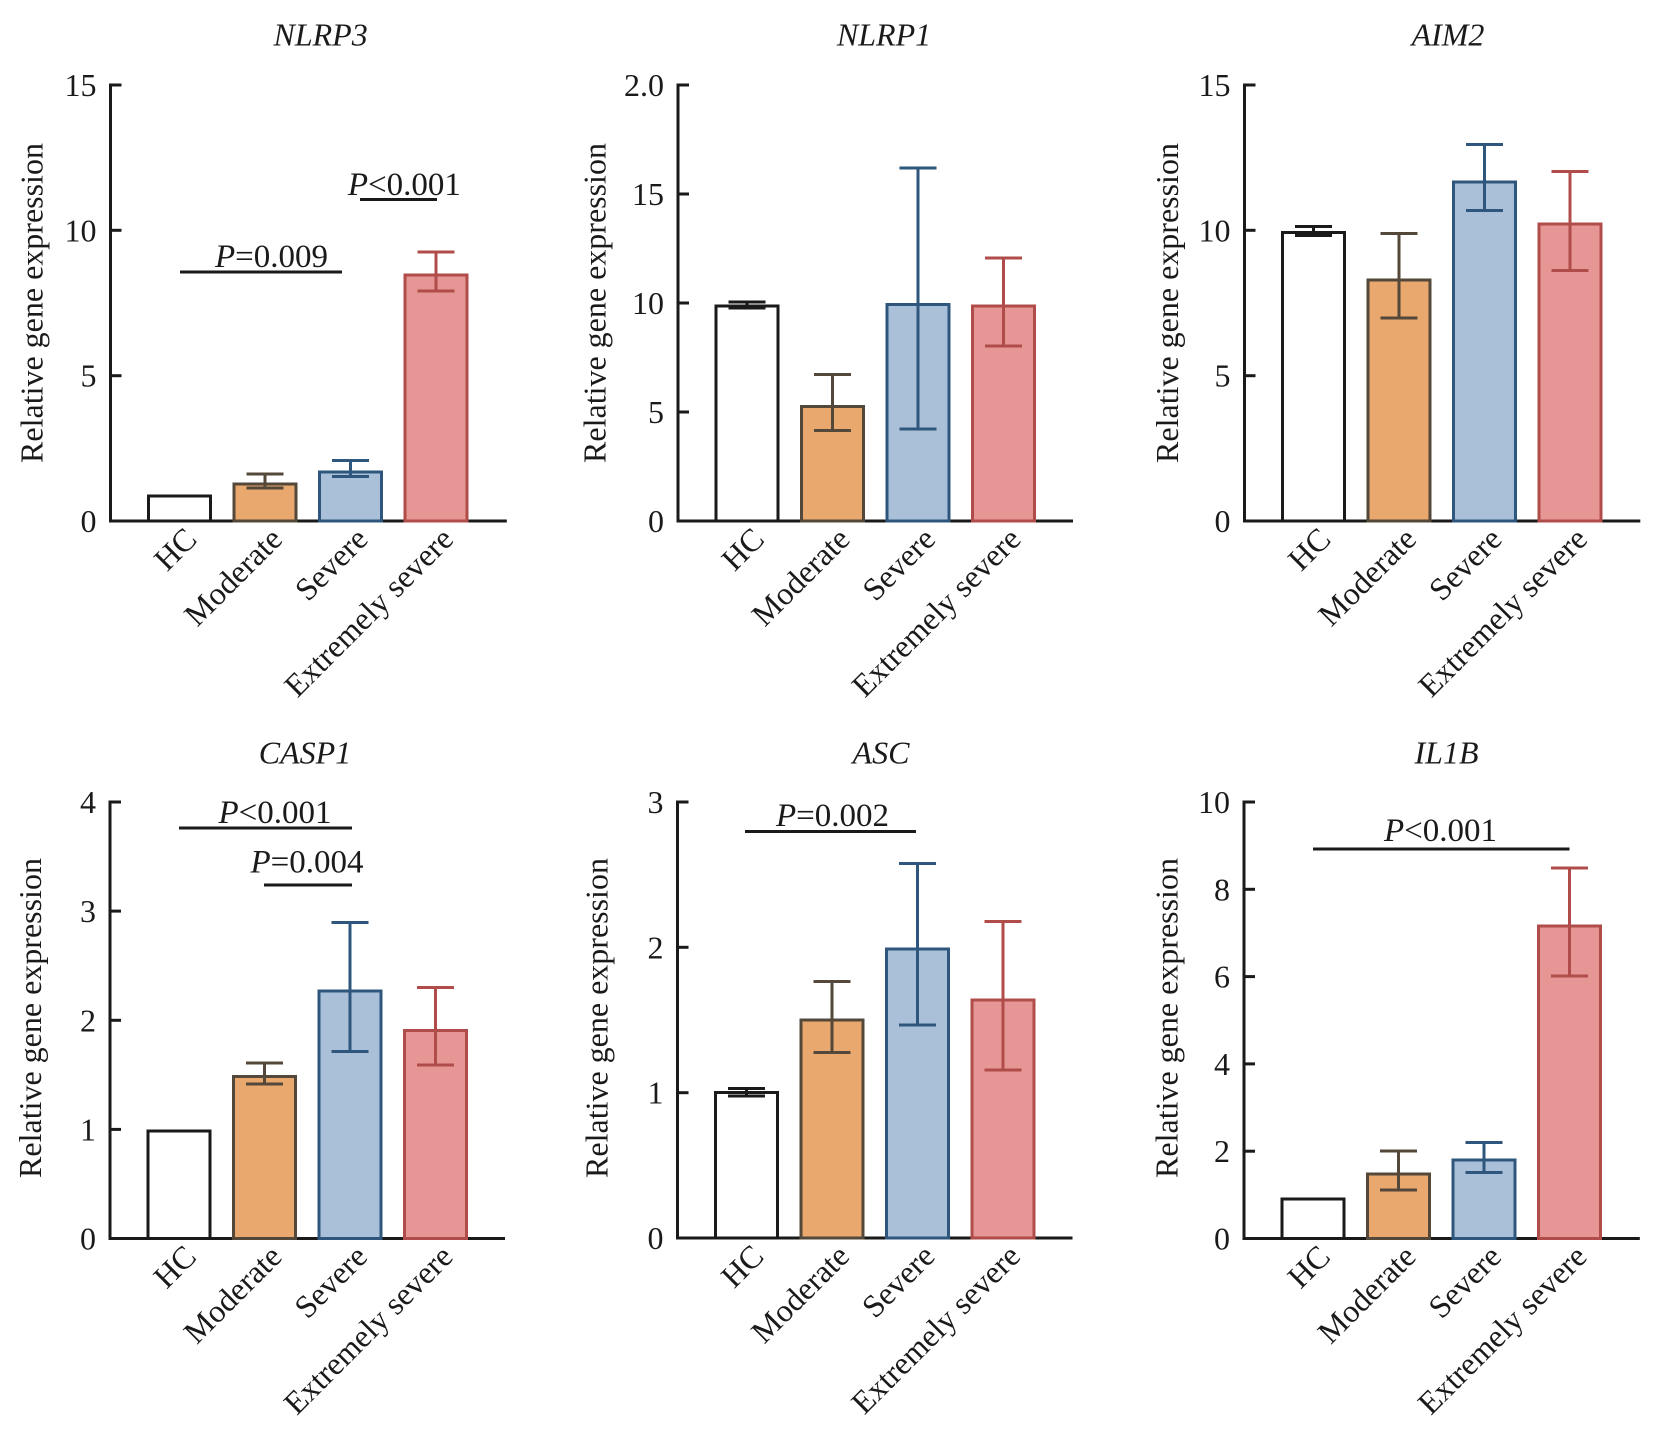 The image size is (1654, 1430). What do you see at coordinates (305, 753) in the screenshot?
I see `svg-text: CASP1` at bounding box center [305, 753].